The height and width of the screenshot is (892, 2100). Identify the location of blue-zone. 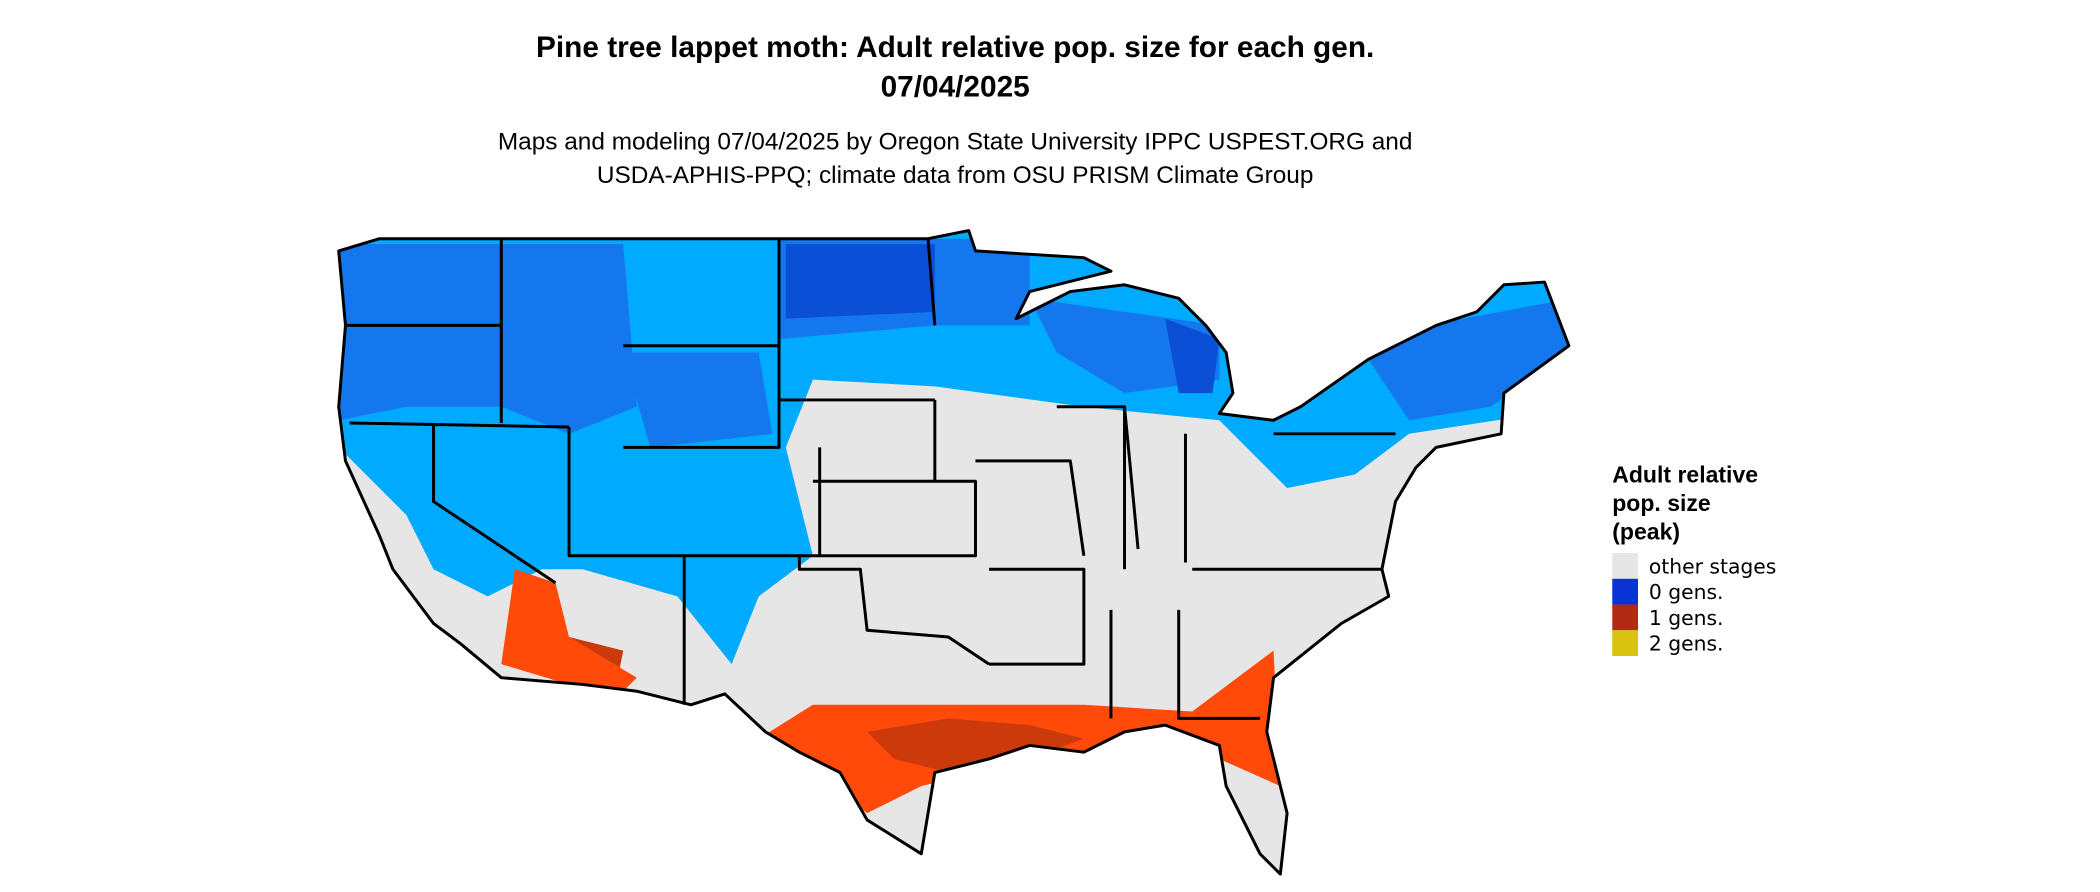
(953, 343).